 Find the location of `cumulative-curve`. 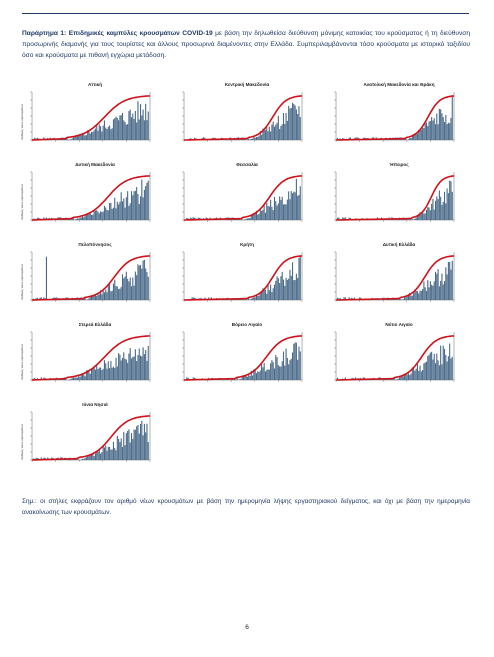

cumulative-curve is located at coordinates (91, 198).